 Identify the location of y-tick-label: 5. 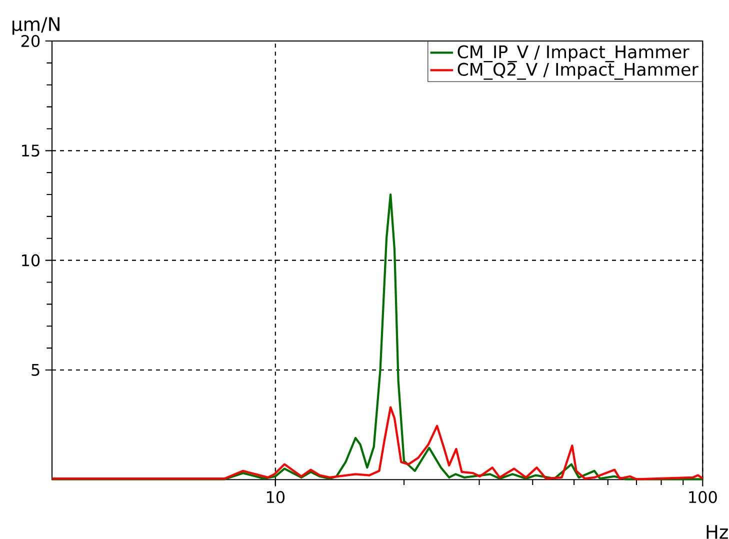
(36, 370).